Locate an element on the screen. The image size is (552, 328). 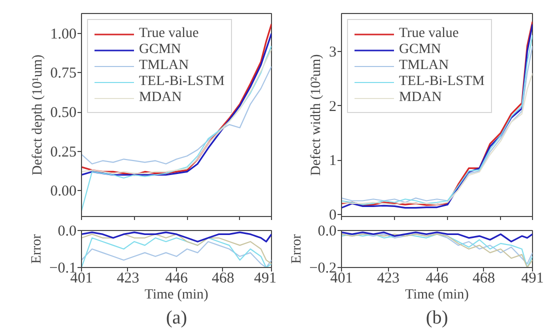
y-tick-label: 0.50 is located at coordinates (63, 113).